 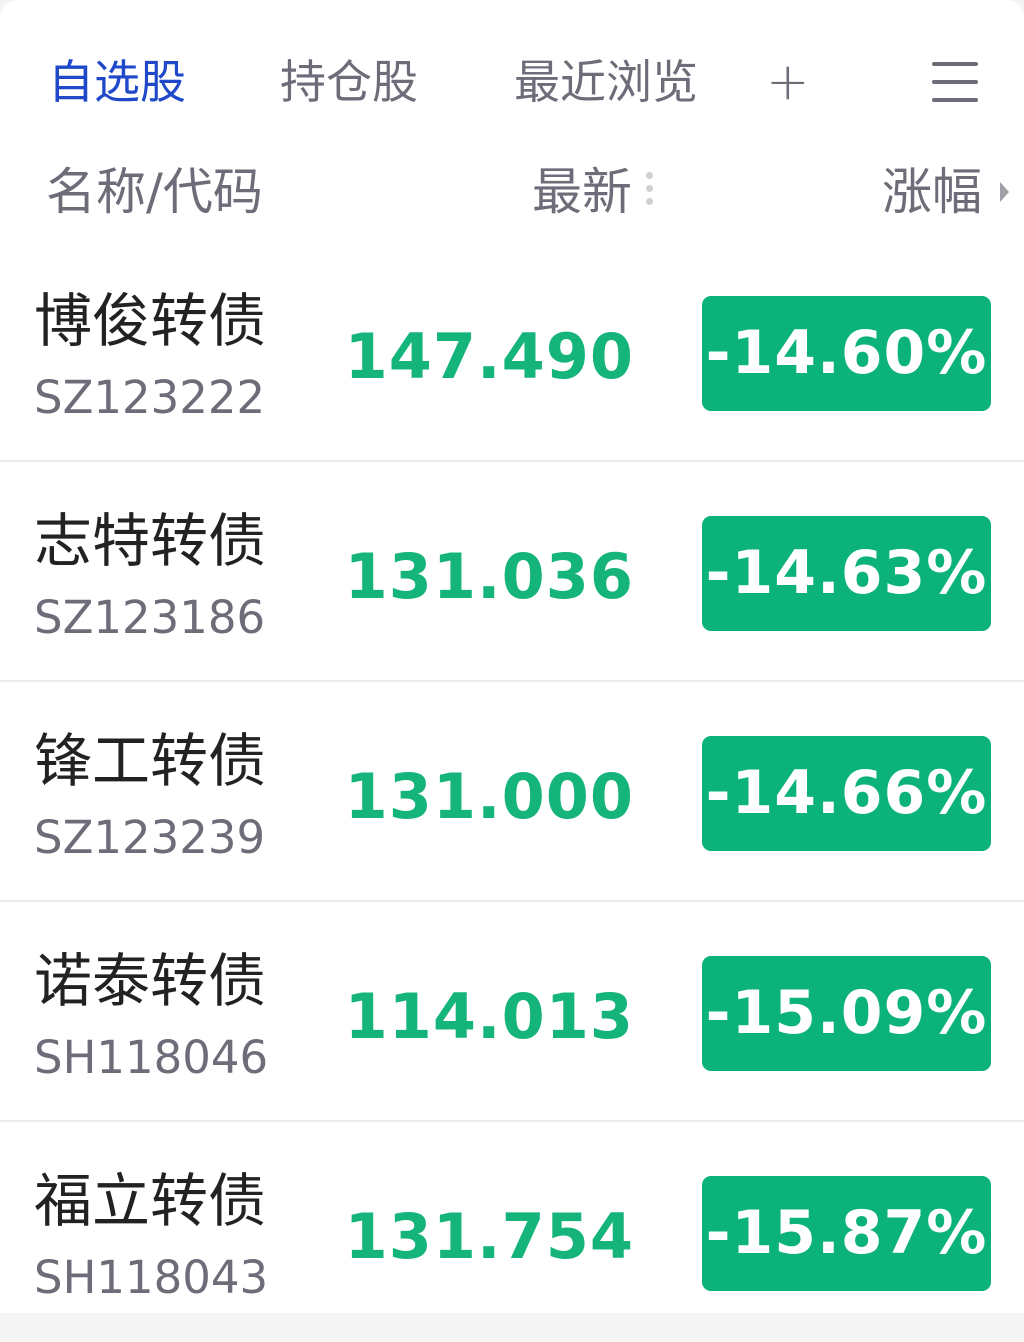 I want to click on column-header-change: 涨幅, so click(x=932, y=192).